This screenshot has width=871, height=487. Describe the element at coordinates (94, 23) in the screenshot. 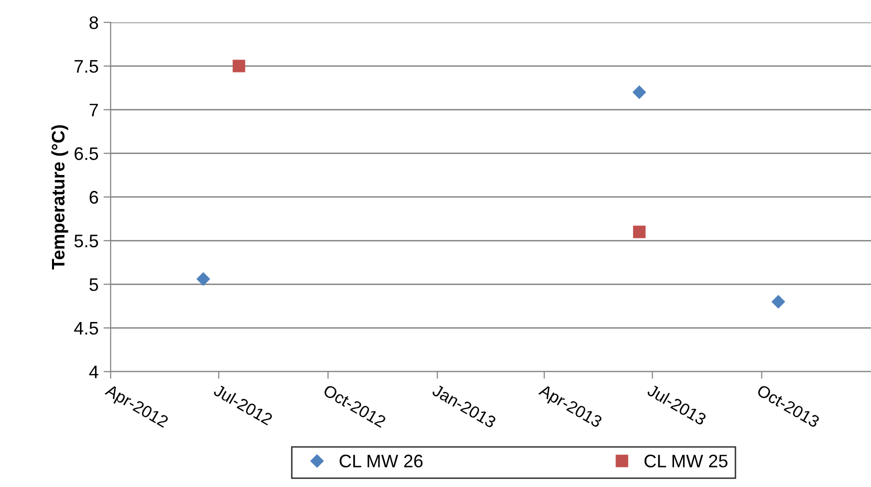

I see `y-tick-label: 8` at that location.